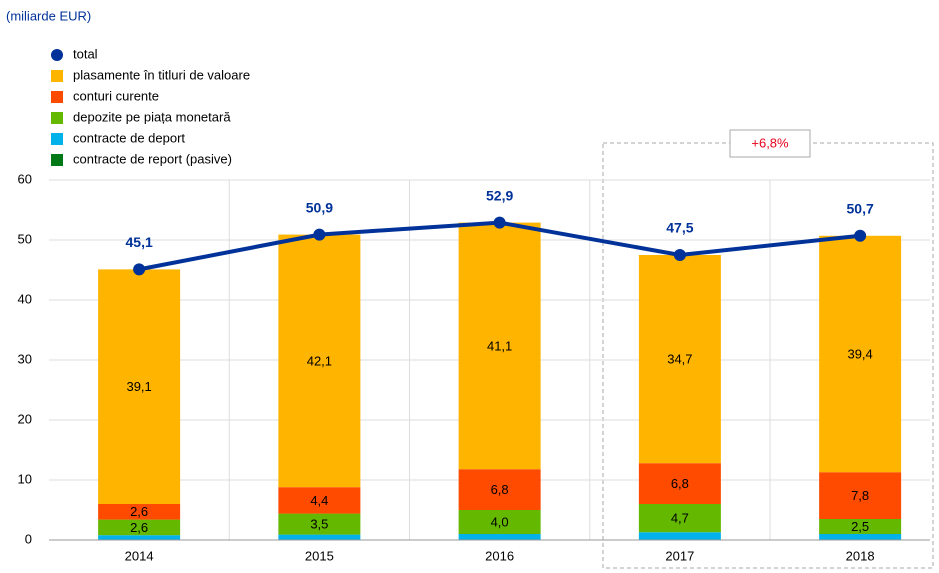  What do you see at coordinates (48, 15) in the screenshot?
I see `unit-label: (miliarde EUR)` at bounding box center [48, 15].